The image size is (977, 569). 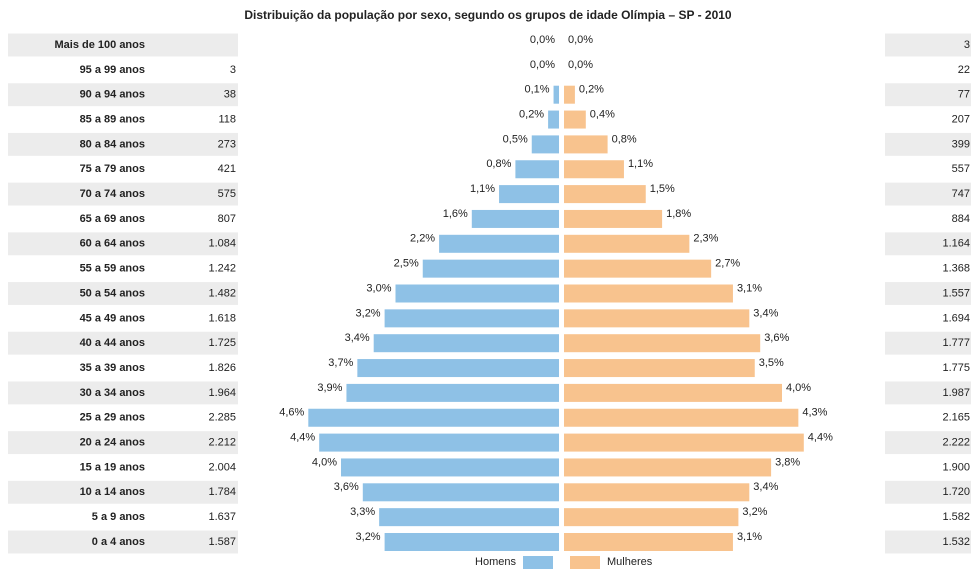 What do you see at coordinates (112, 169) in the screenshot?
I see `category-label: 75 a 79 anos` at bounding box center [112, 169].